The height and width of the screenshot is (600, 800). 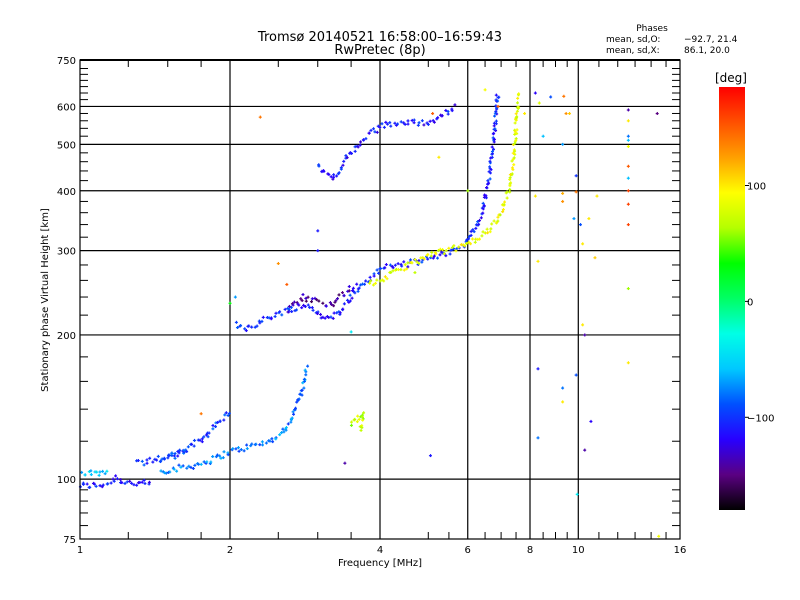 What do you see at coordinates (633, 40) in the screenshot?
I see `legend-o-label: mean, sd,O:` at bounding box center [633, 40].